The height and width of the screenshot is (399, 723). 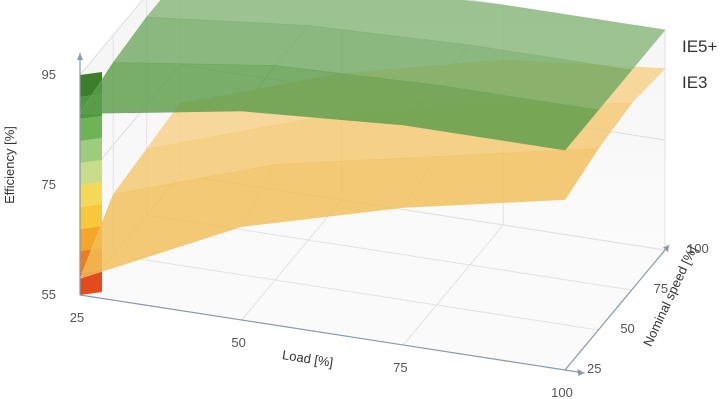 I want to click on series-labels: IE5+ IE3, so click(x=700, y=64).